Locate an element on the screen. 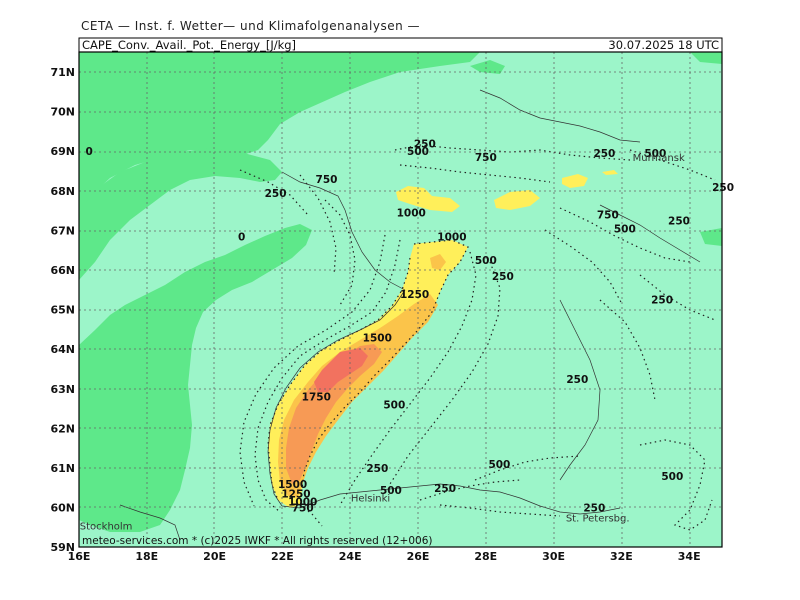 The image size is (800, 600). lat-tick-label: 59N is located at coordinates (62, 547).